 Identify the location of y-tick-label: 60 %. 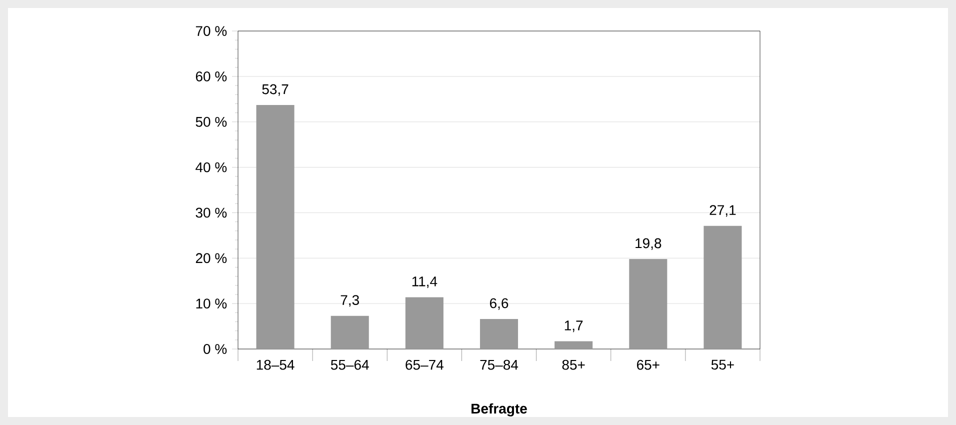
(211, 76).